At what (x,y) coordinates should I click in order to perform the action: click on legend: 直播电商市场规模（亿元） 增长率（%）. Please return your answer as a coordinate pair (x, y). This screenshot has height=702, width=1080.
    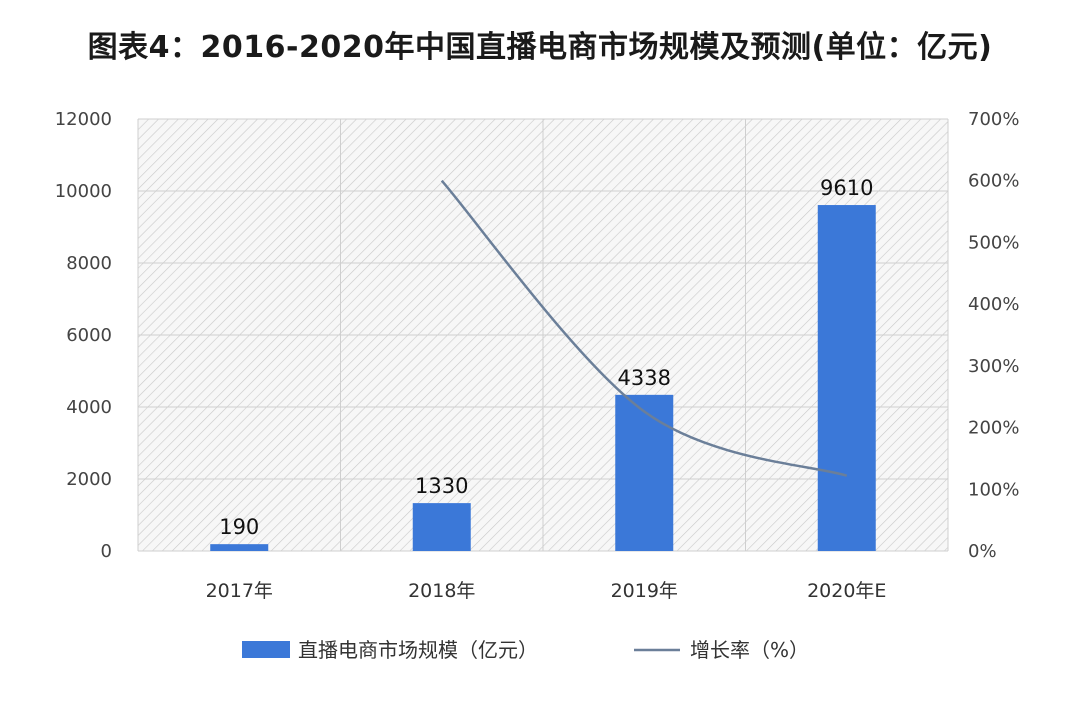
    Looking at the image, I should click on (525, 650).